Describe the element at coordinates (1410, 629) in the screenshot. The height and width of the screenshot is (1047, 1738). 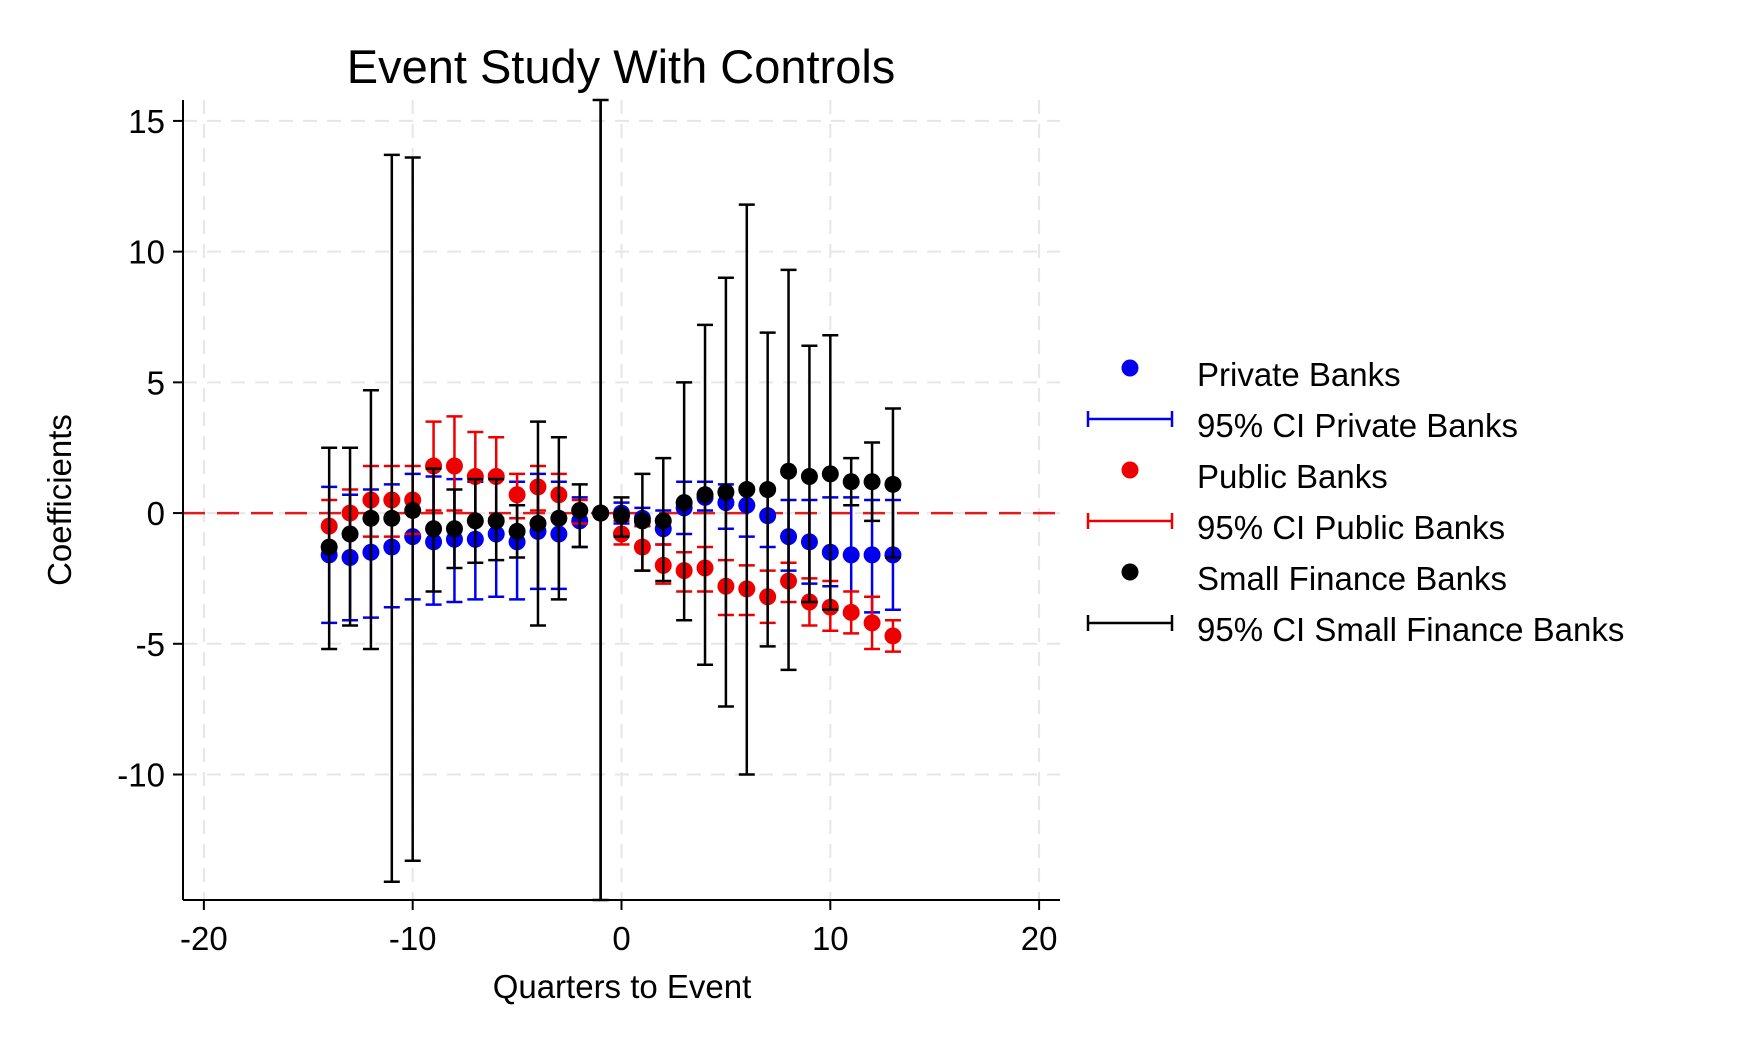
I see `legend-label-95-ci-small-finance-banks: 95% CI Small Finance Banks` at that location.